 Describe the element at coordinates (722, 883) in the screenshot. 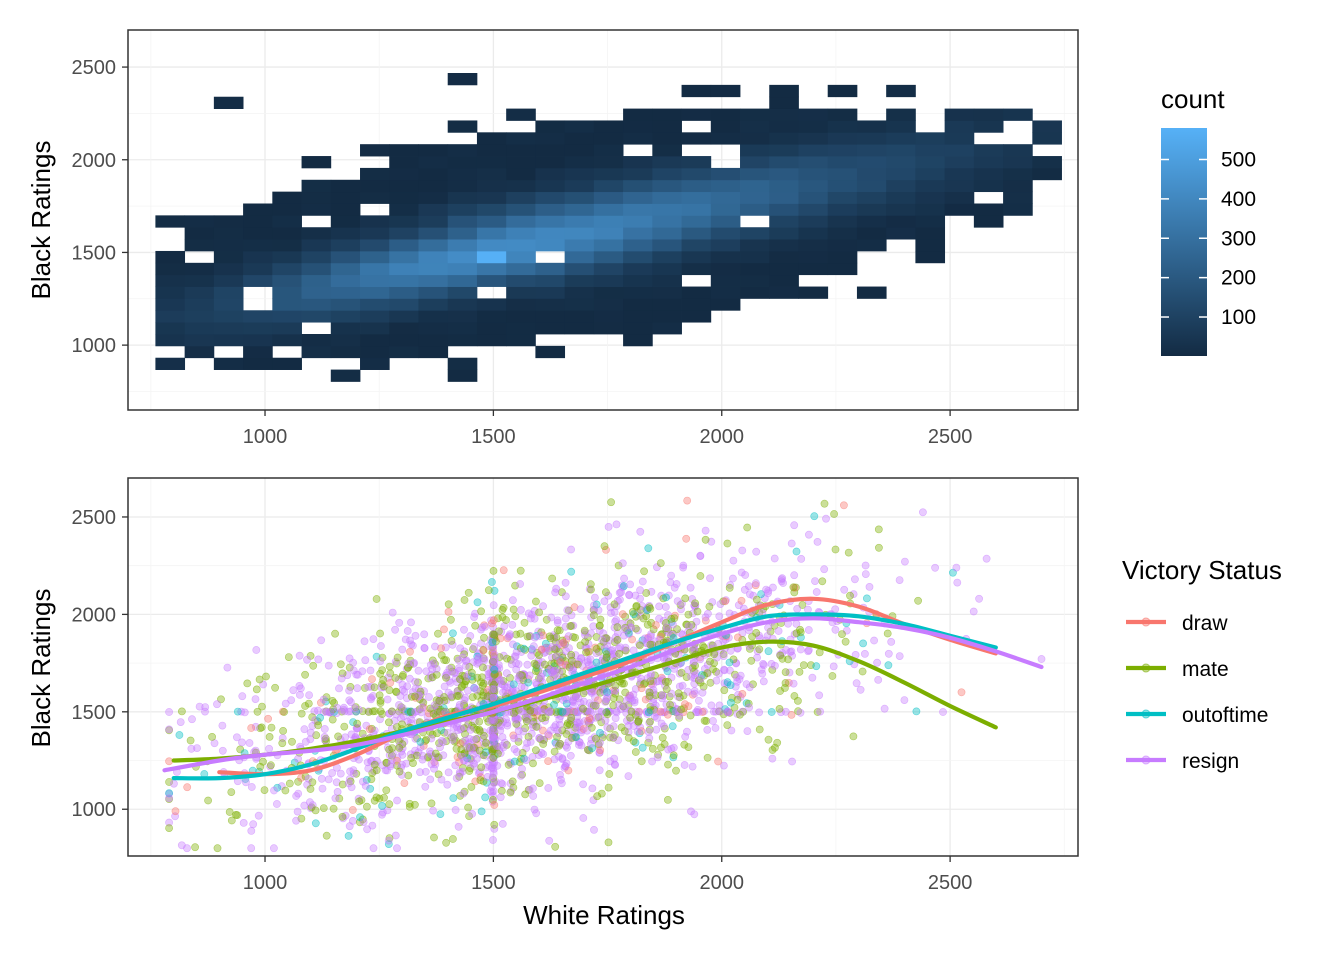

I see `x-tick-label: 2000` at that location.